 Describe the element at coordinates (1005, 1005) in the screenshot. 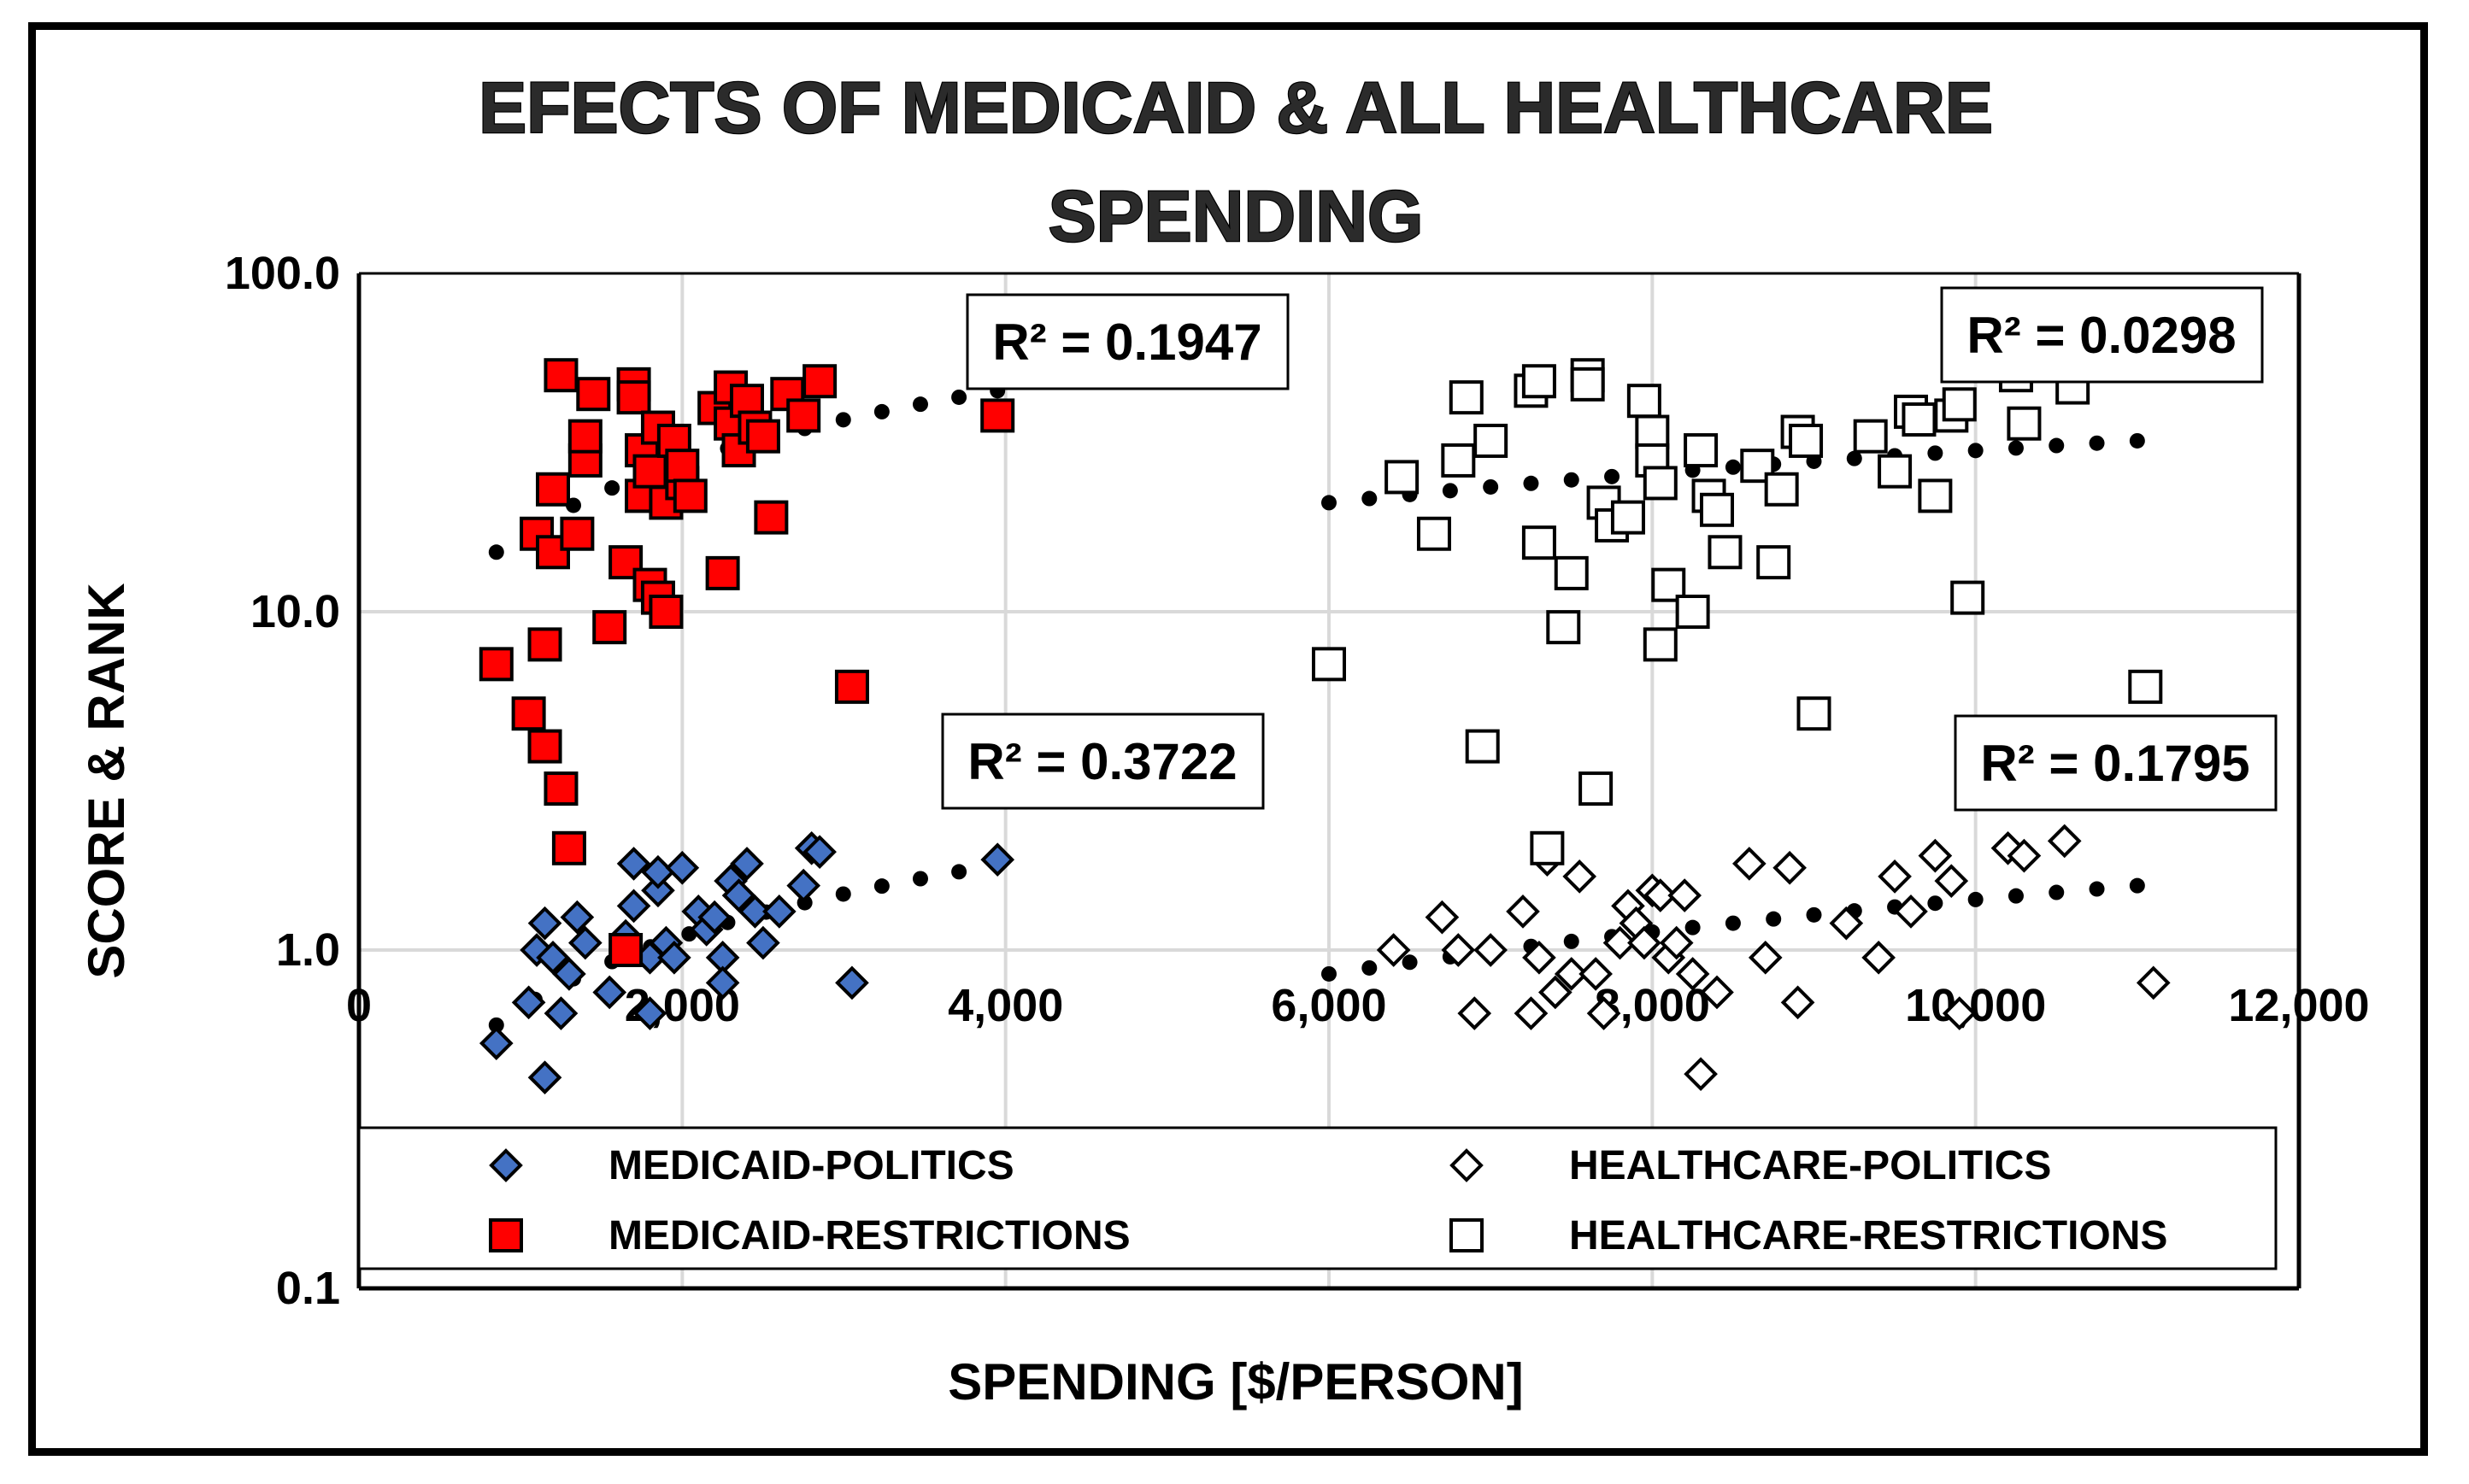

I see `x-tick-label: 4,000` at that location.